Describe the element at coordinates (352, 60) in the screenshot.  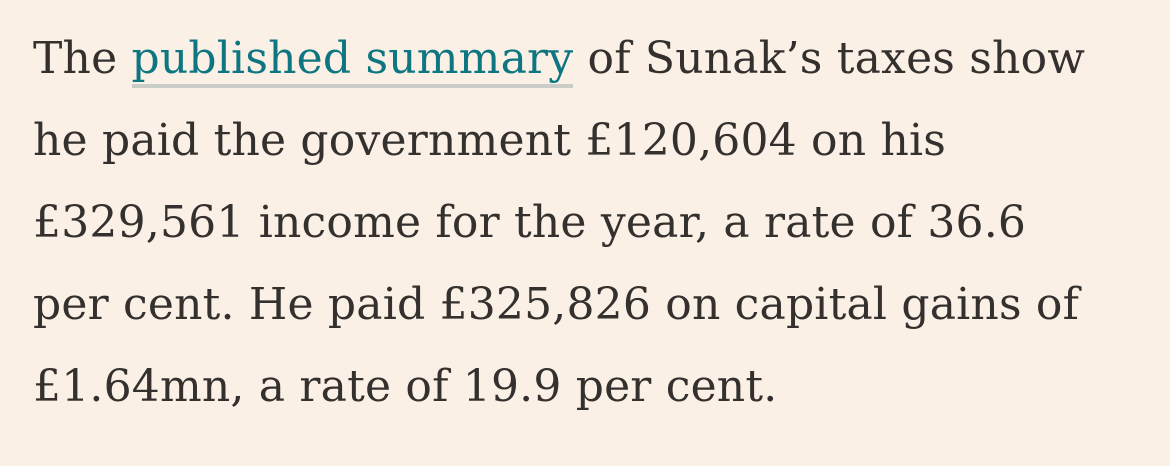
I see `published-summary-link: published summary` at that location.